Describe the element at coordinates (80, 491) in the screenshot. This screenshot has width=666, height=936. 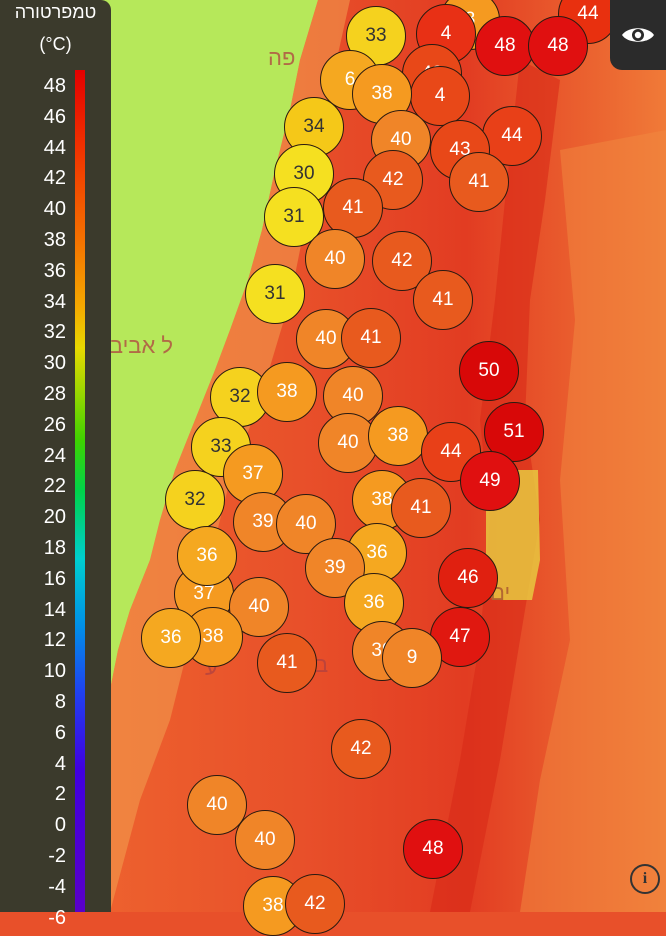
I see `color-scale-bar` at that location.